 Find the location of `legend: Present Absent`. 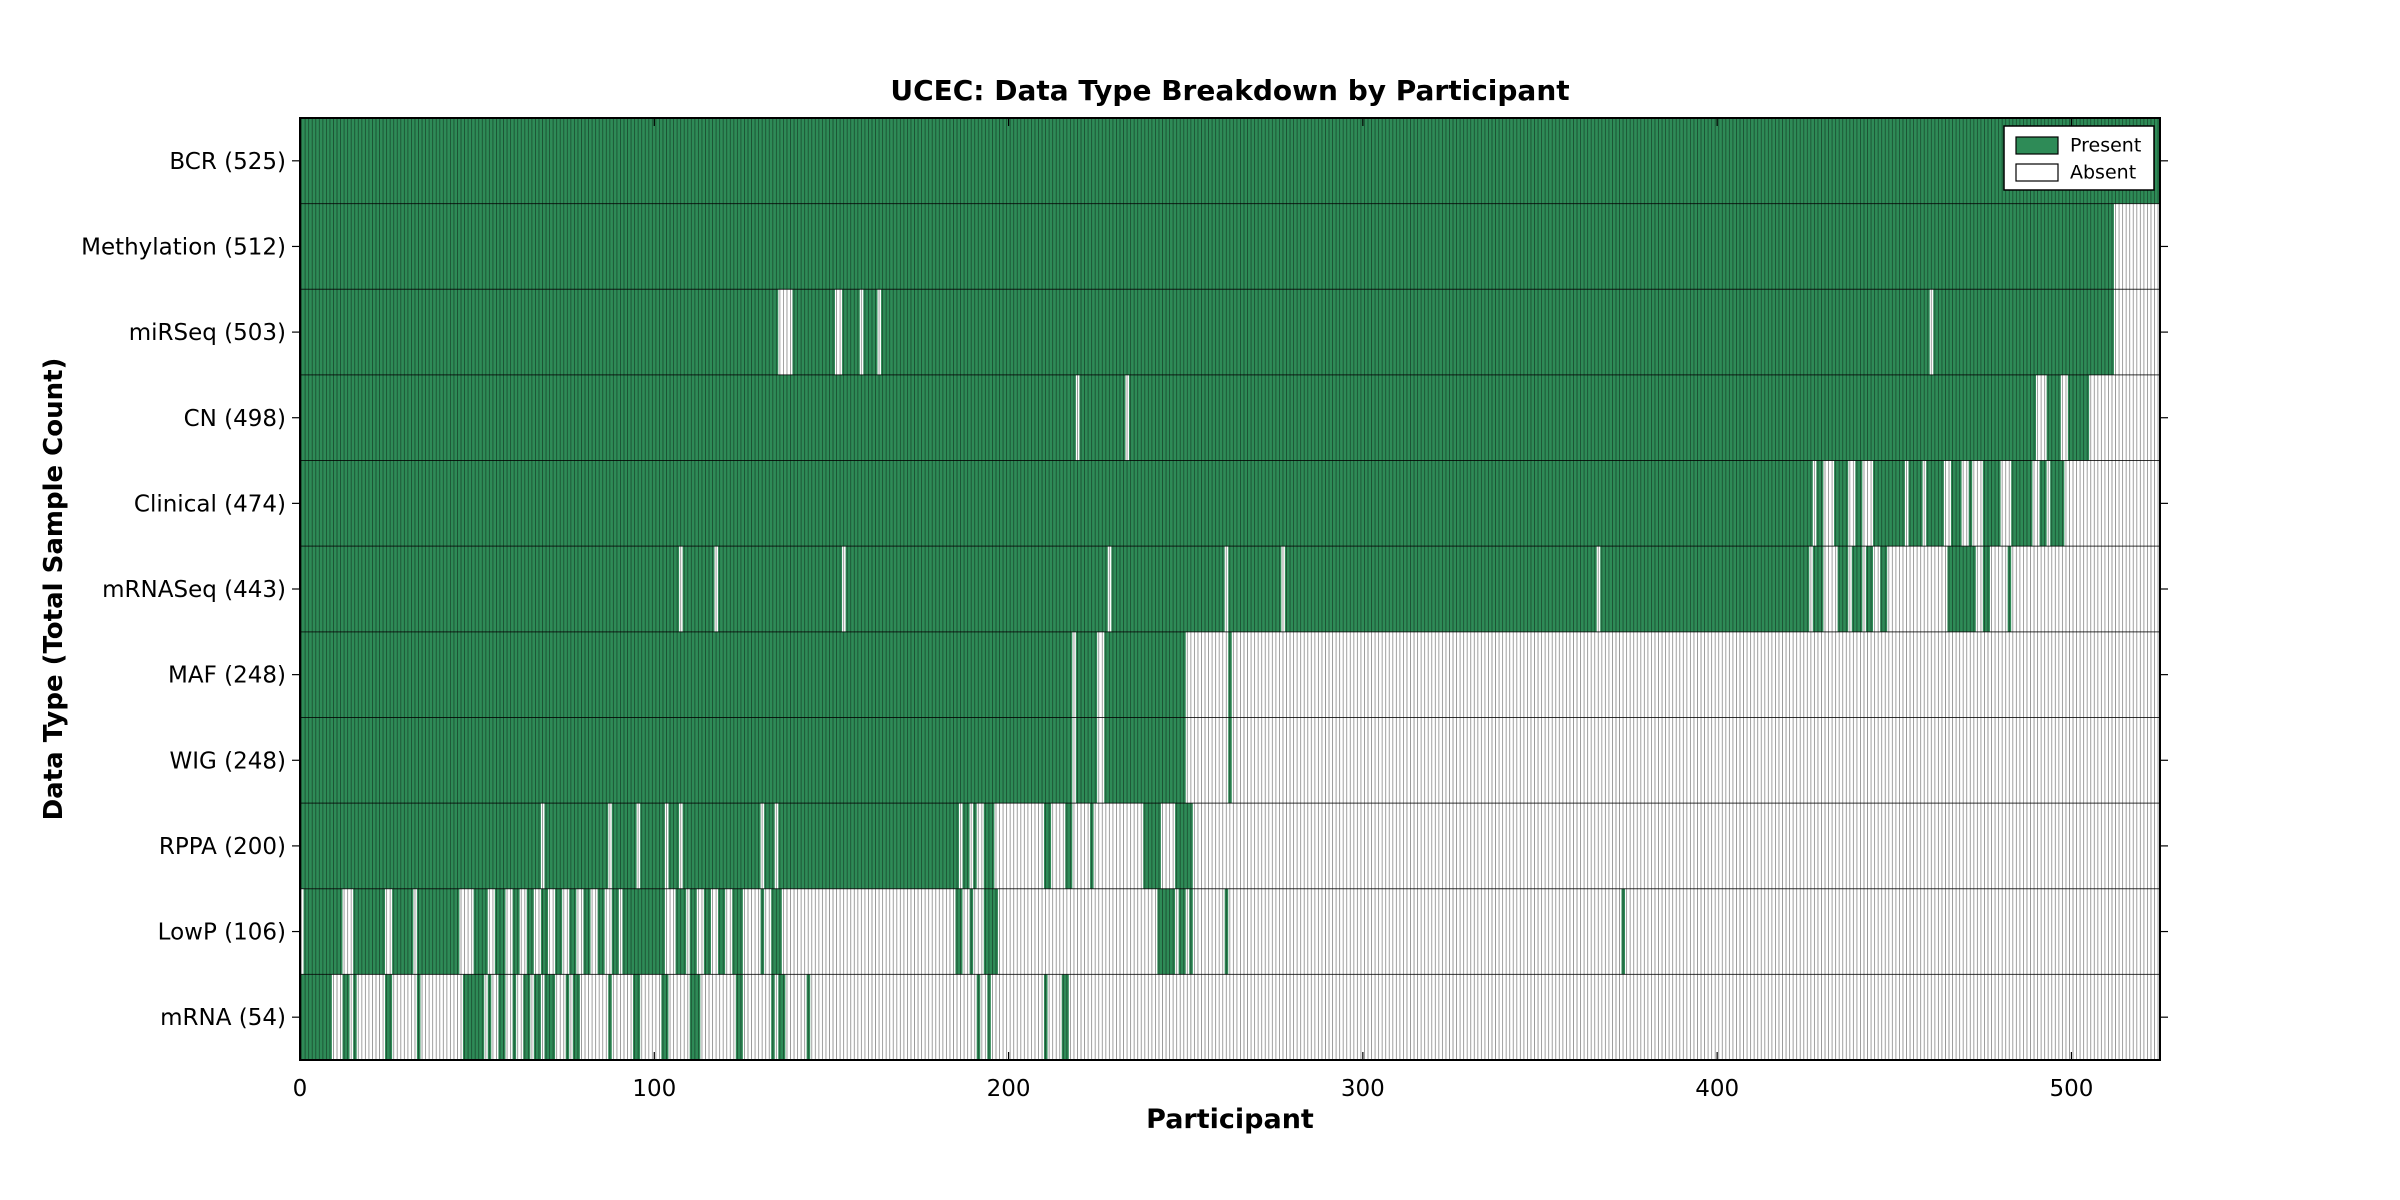

legend: Present Absent is located at coordinates (2079, 158).